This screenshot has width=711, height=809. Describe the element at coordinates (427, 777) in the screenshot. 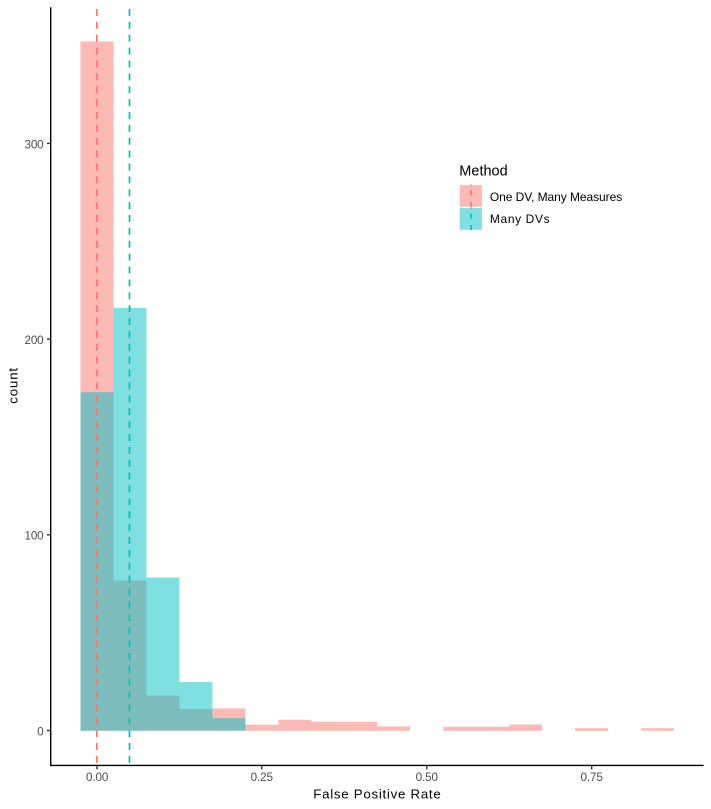

I see `svg-text: 0.50` at that location.